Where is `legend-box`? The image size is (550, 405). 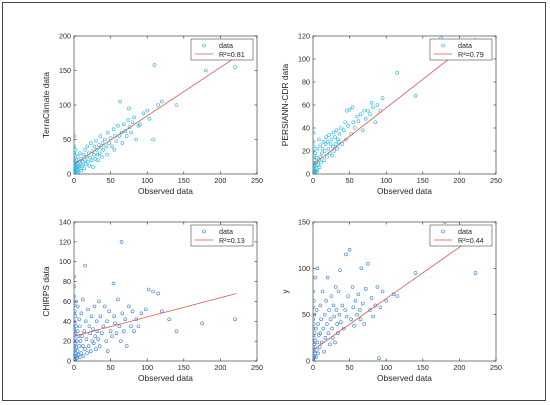
legend-box is located at coordinates (222, 49).